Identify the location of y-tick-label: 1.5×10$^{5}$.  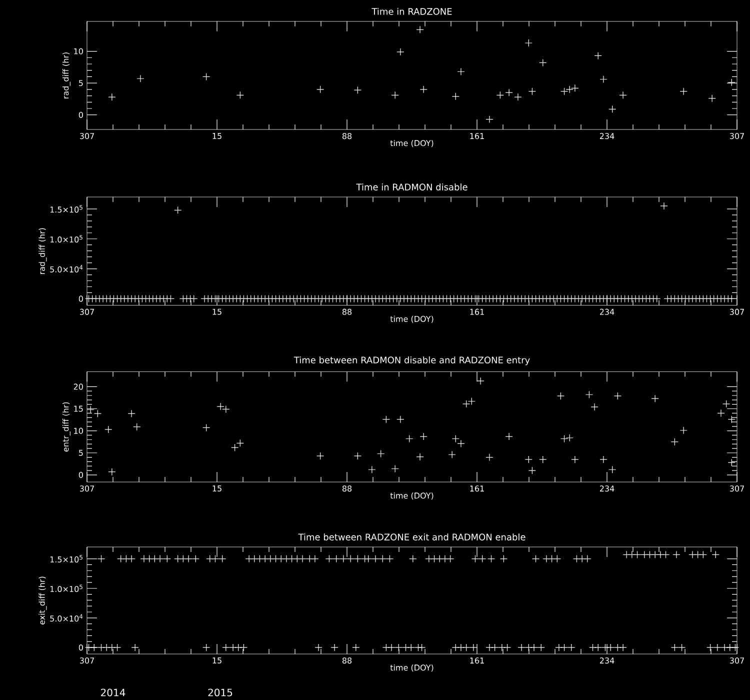
(66, 558).